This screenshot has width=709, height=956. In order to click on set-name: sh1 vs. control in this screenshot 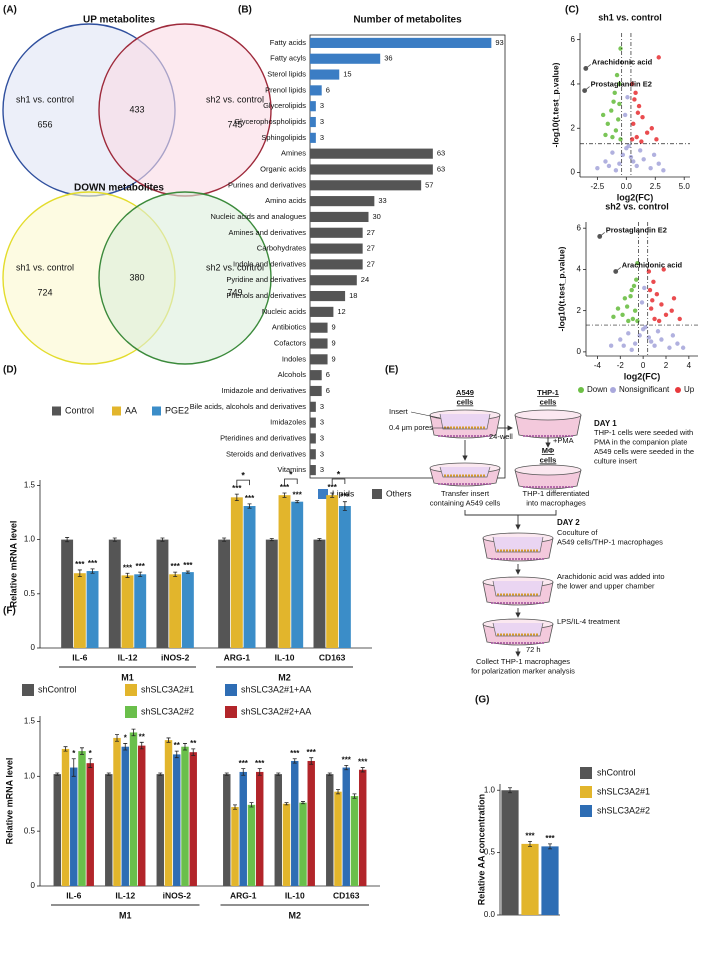, I will do `click(45, 267)`.